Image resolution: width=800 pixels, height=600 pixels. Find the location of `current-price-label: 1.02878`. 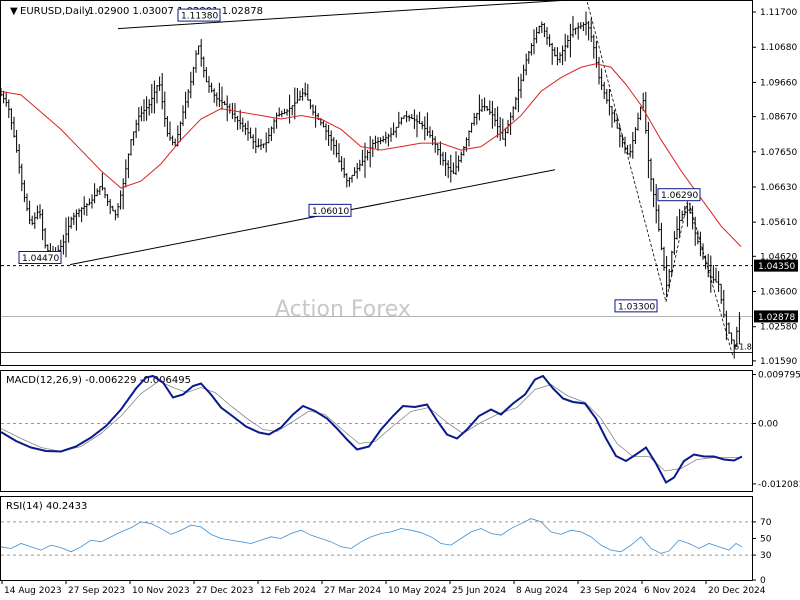

current-price-label: 1.02878 is located at coordinates (776, 318).